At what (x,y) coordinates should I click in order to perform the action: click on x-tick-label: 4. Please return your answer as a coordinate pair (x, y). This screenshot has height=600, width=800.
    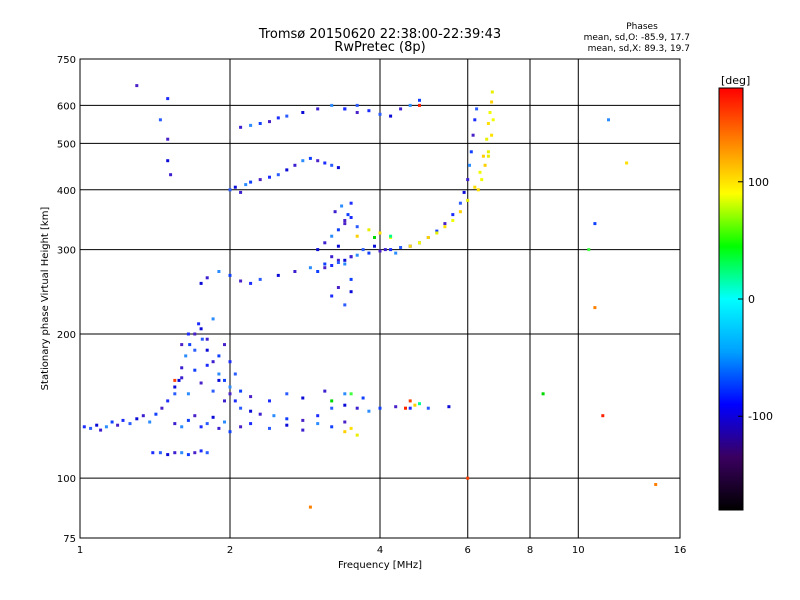
    Looking at the image, I should click on (380, 550).